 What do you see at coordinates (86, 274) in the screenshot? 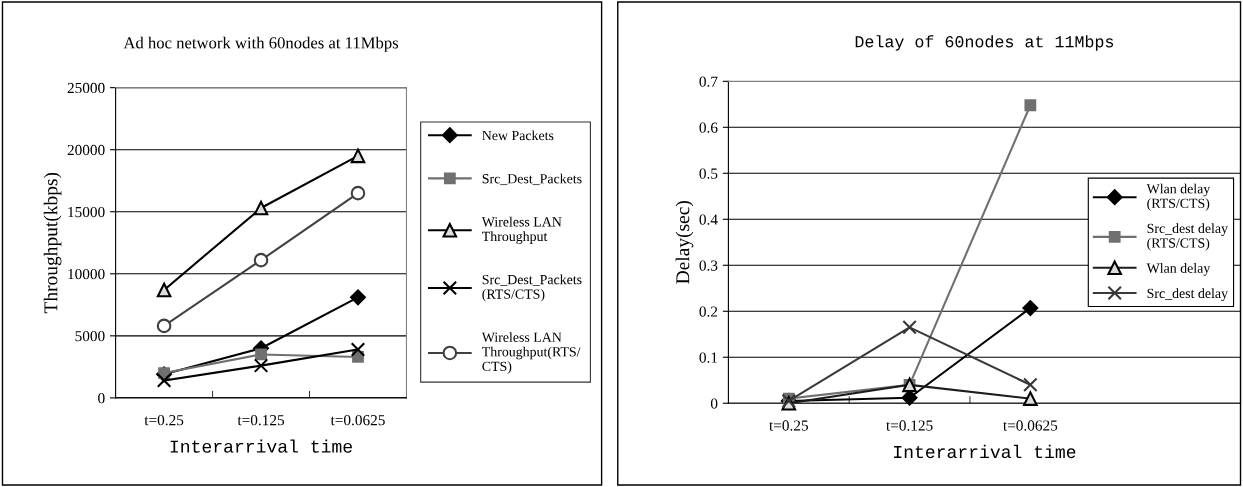
I see `y-tick-label: 10000` at bounding box center [86, 274].